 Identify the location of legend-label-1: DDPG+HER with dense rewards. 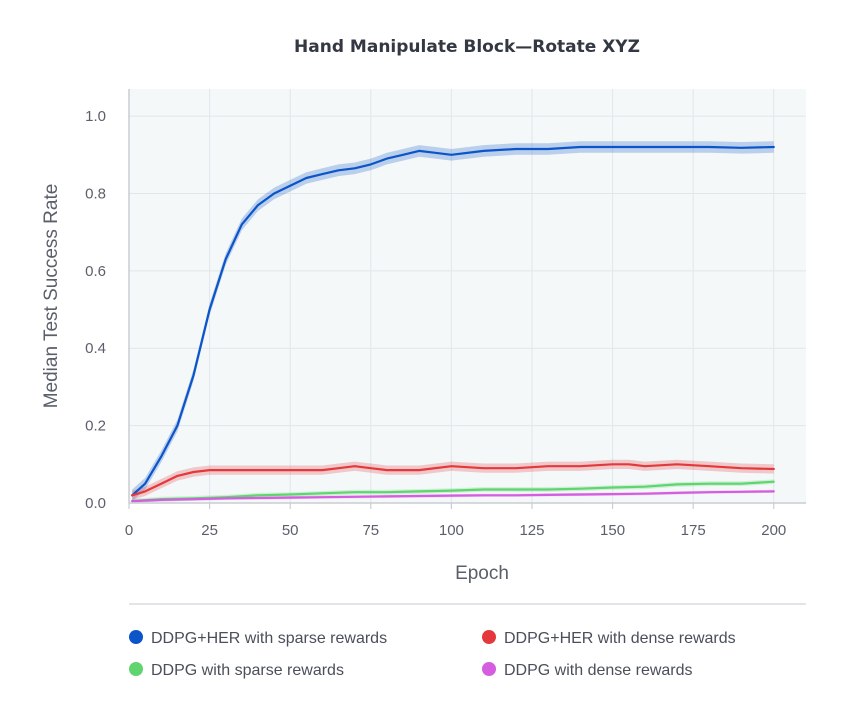
(620, 638).